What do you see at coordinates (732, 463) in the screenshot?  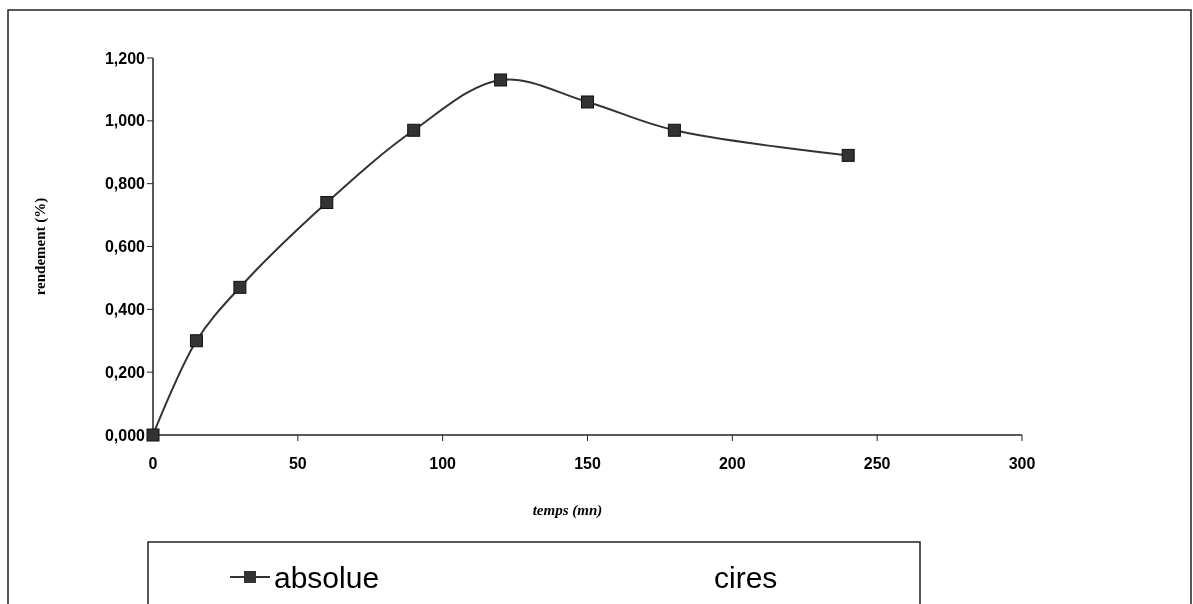 I see `x-tick-label: 200` at bounding box center [732, 463].